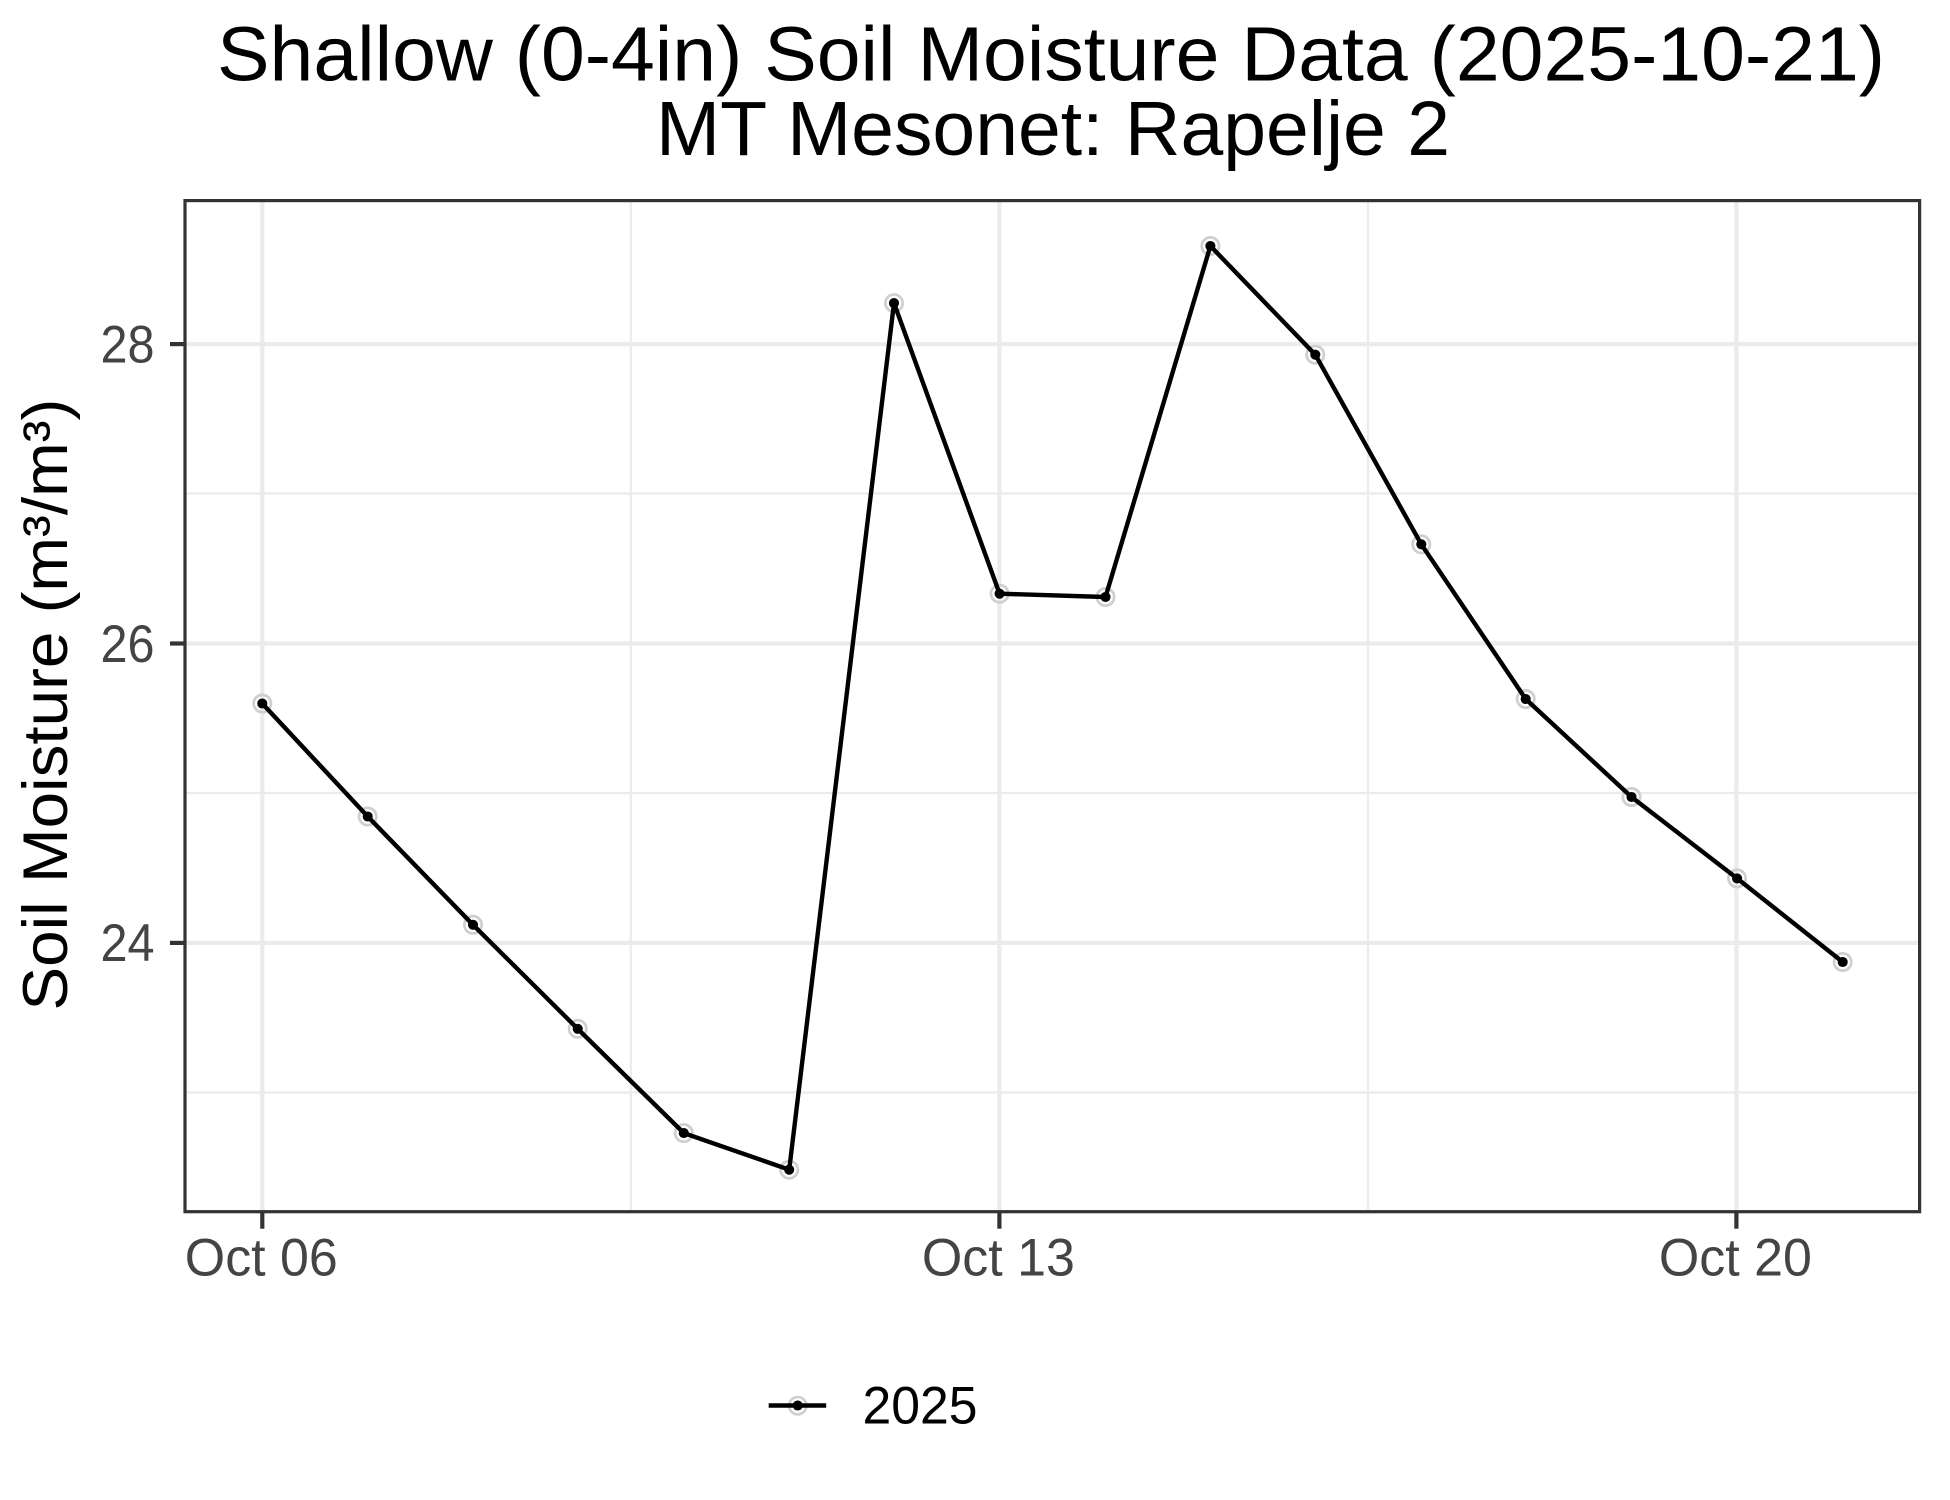 This screenshot has height=1500, width=1950. Describe the element at coordinates (128, 943) in the screenshot. I see `svg-text: 24` at that location.